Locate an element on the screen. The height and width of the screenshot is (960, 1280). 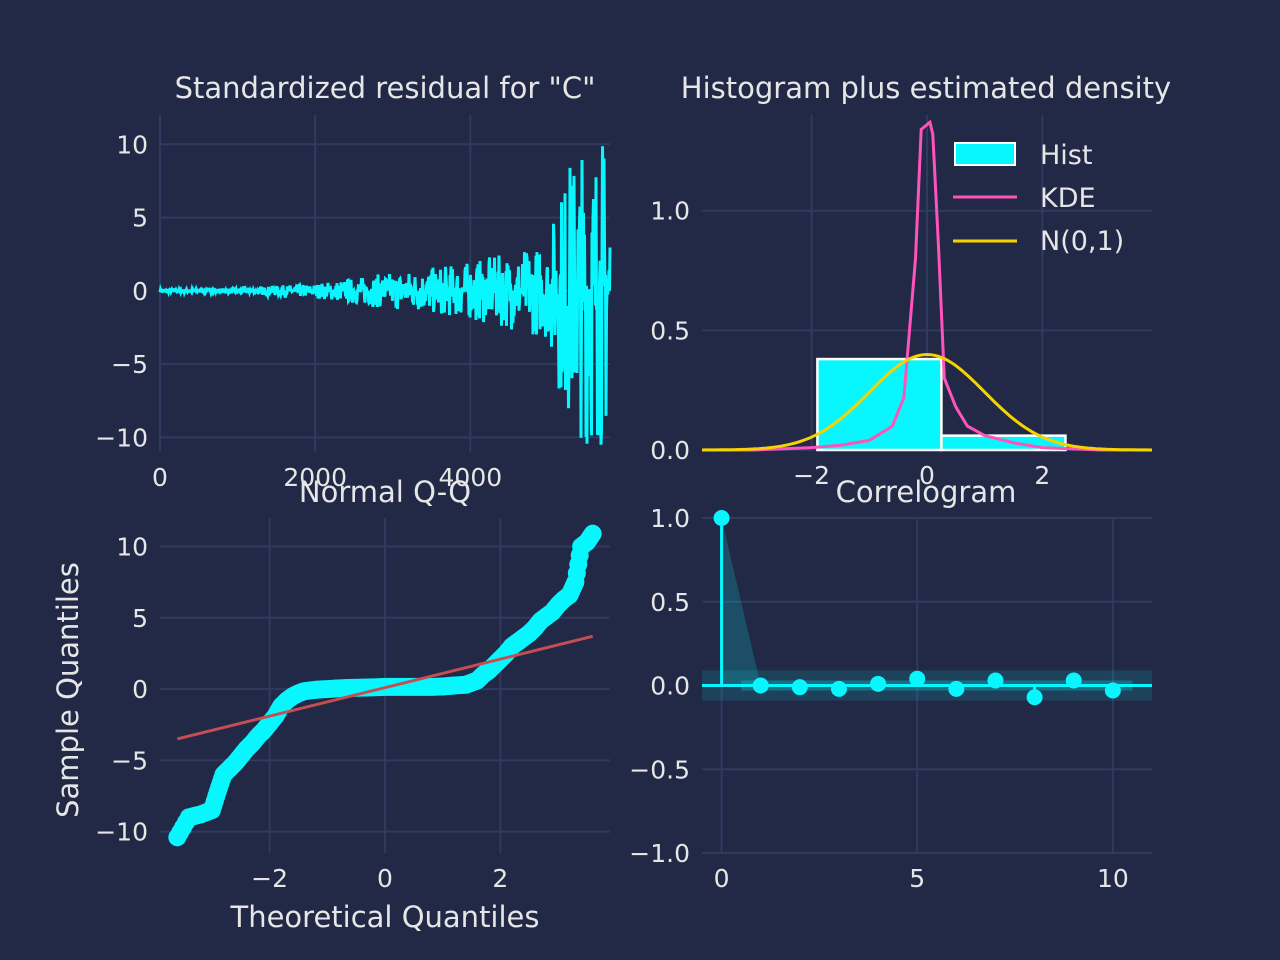
legend-hist-swatch is located at coordinates (985, 154).